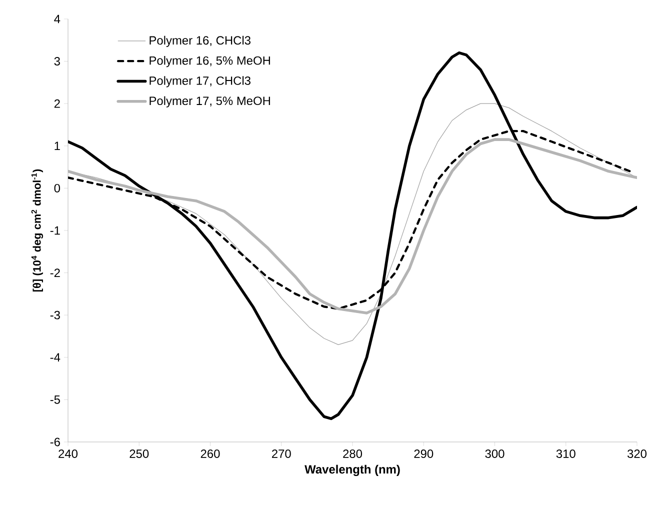 The image size is (656, 505). Describe the element at coordinates (200, 41) in the screenshot. I see `legend-label: Polymer 16, CHCl3` at that location.